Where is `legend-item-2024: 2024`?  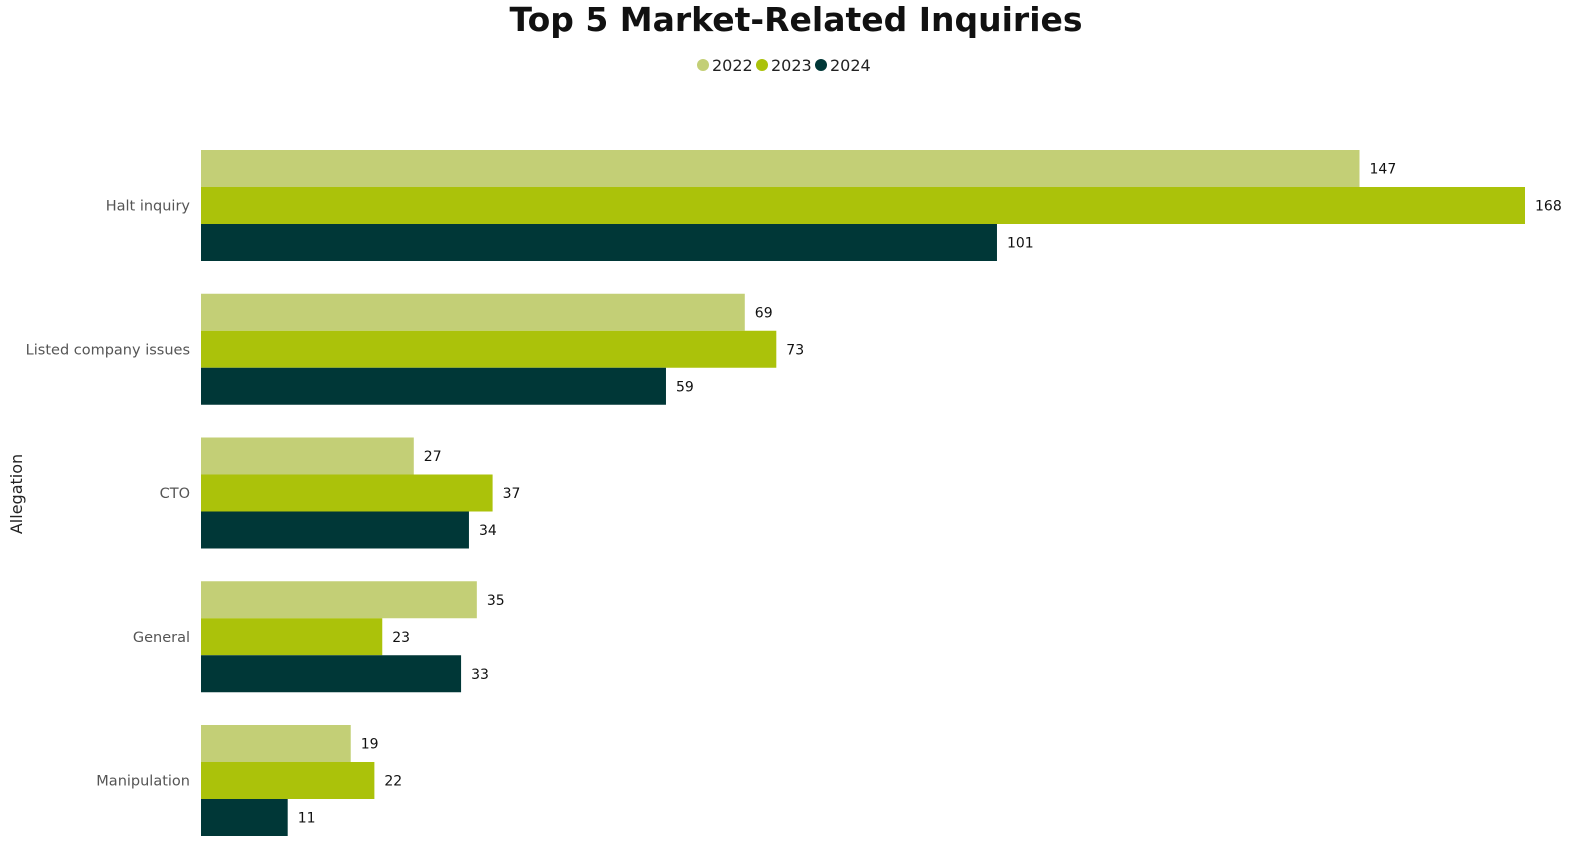 legend-item-2024: 2024 is located at coordinates (843, 65).